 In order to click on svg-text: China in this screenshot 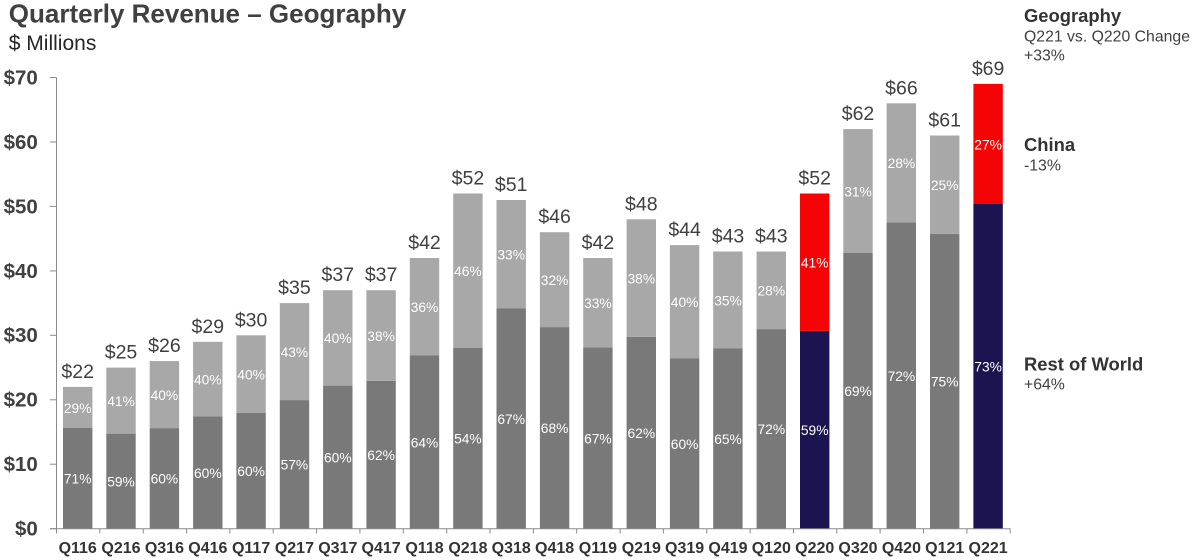, I will do `click(1050, 144)`.